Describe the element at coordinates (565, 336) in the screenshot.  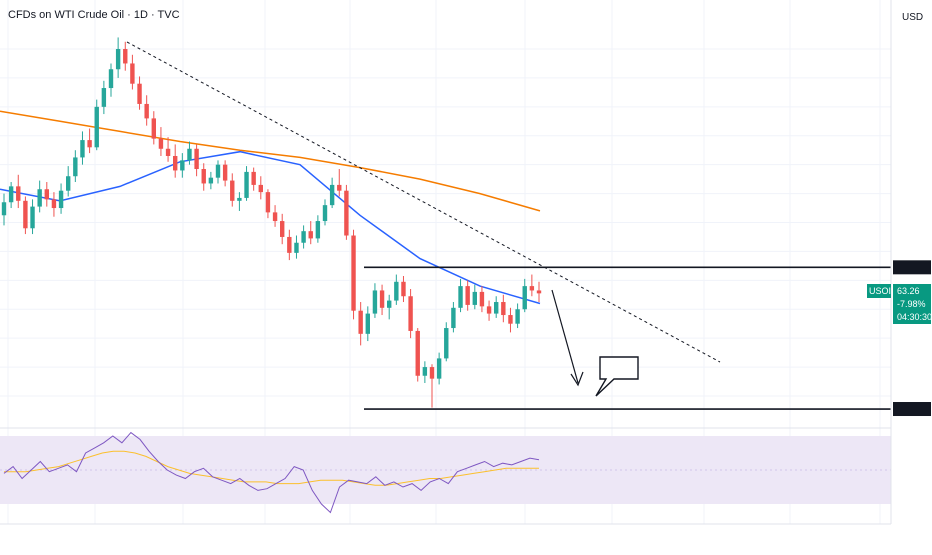
I see `projection-arrow-line` at that location.